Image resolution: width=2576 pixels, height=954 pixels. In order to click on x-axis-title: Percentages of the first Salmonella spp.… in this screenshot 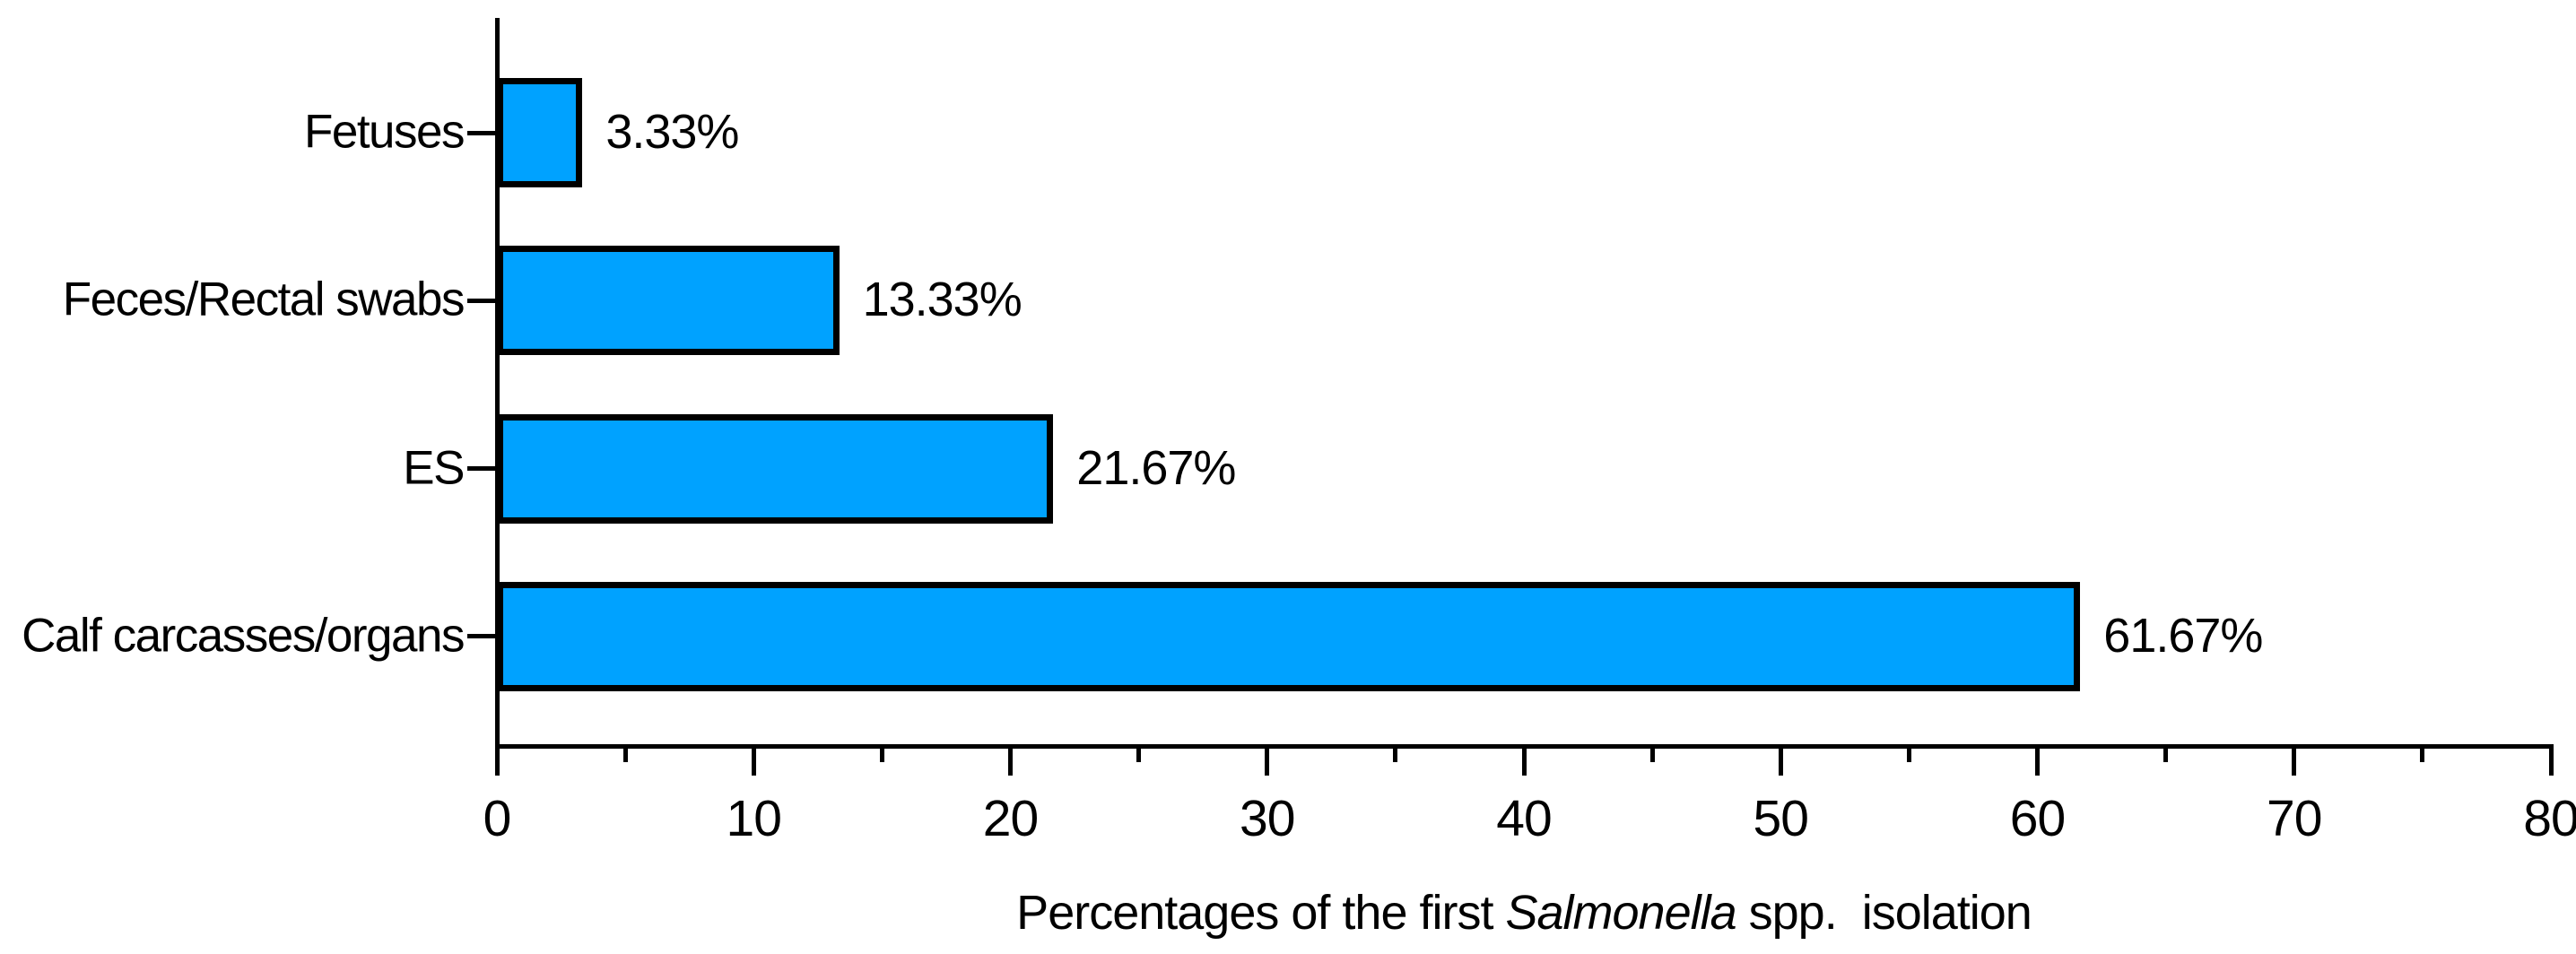, I will do `click(1524, 913)`.